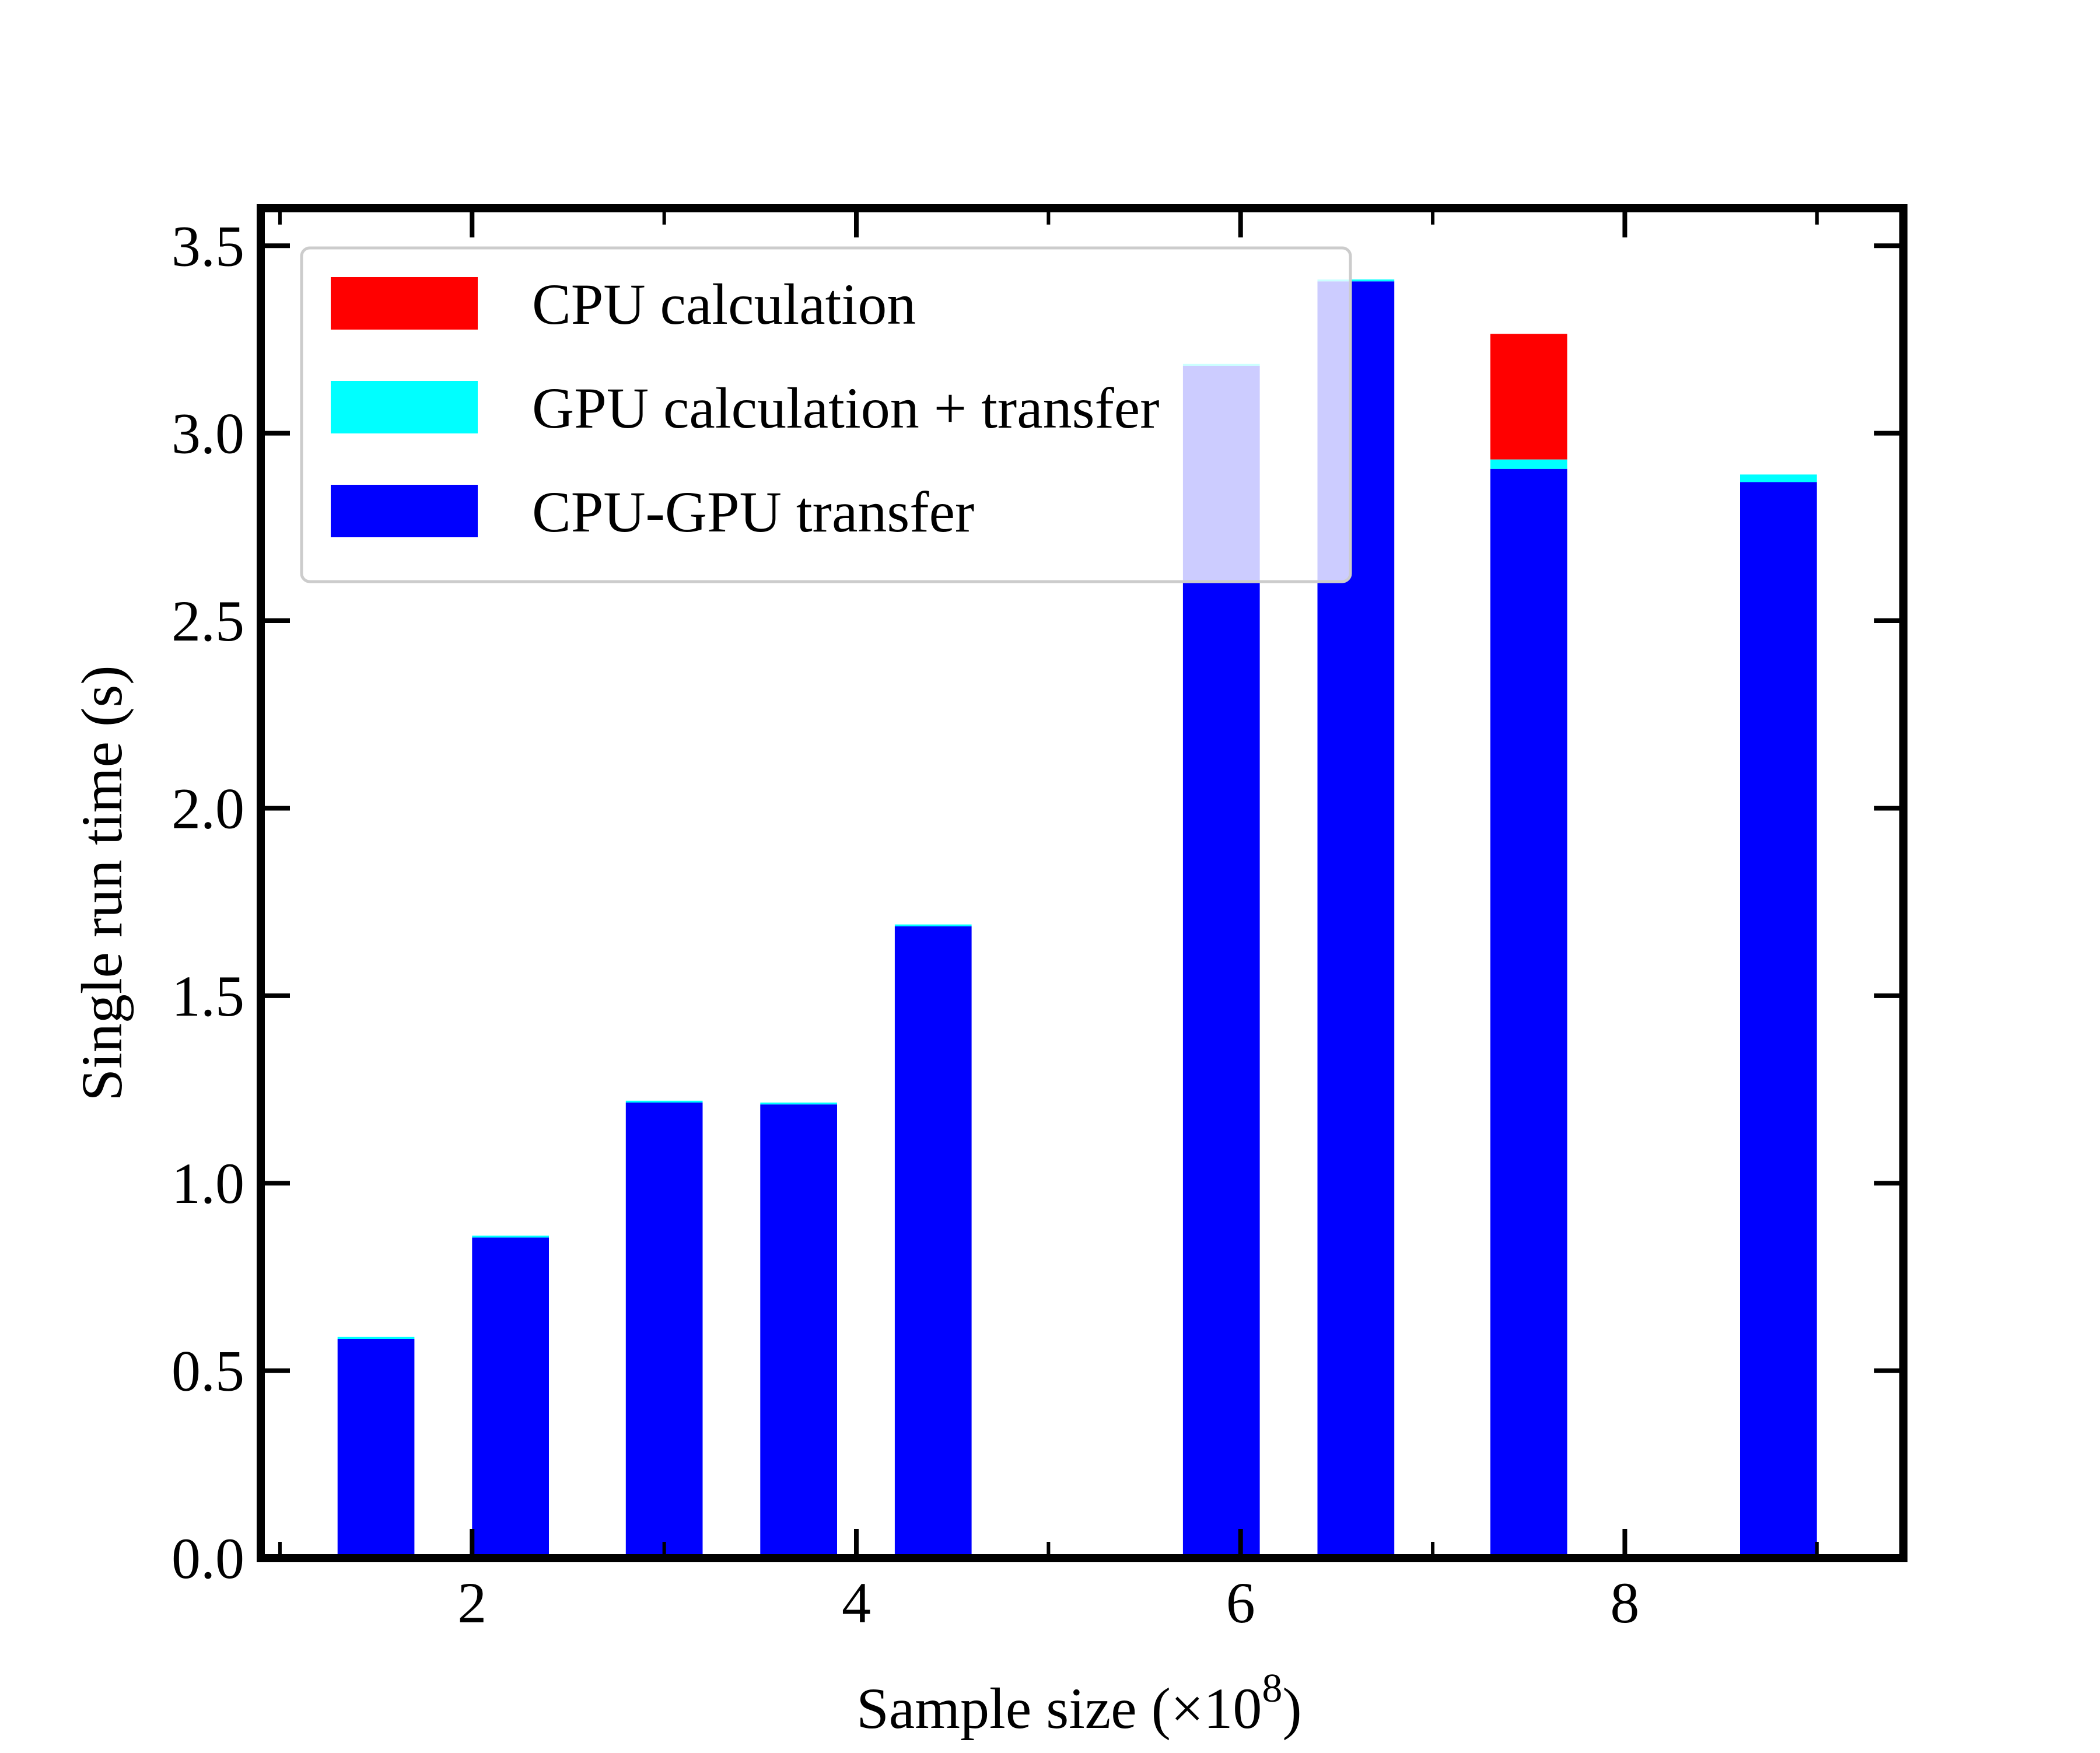 The image size is (2100, 1753). I want to click on x-axis-label-close: ), so click(1291, 1708).